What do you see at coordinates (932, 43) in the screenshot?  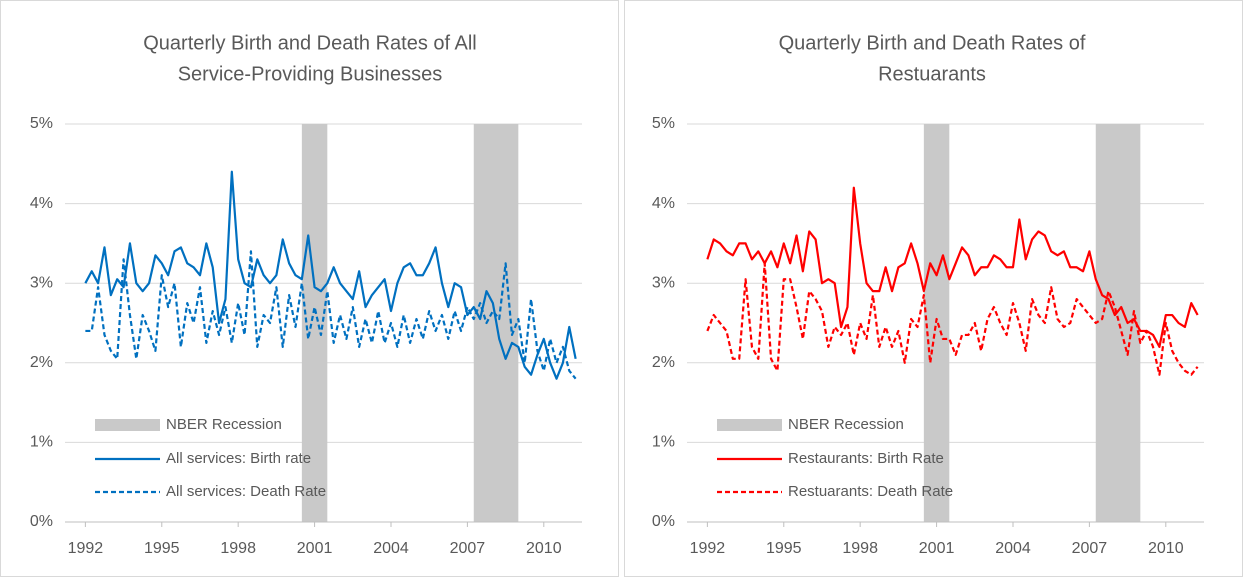 I see `chart-title: Quarterly Birth and Death Rates of` at bounding box center [932, 43].